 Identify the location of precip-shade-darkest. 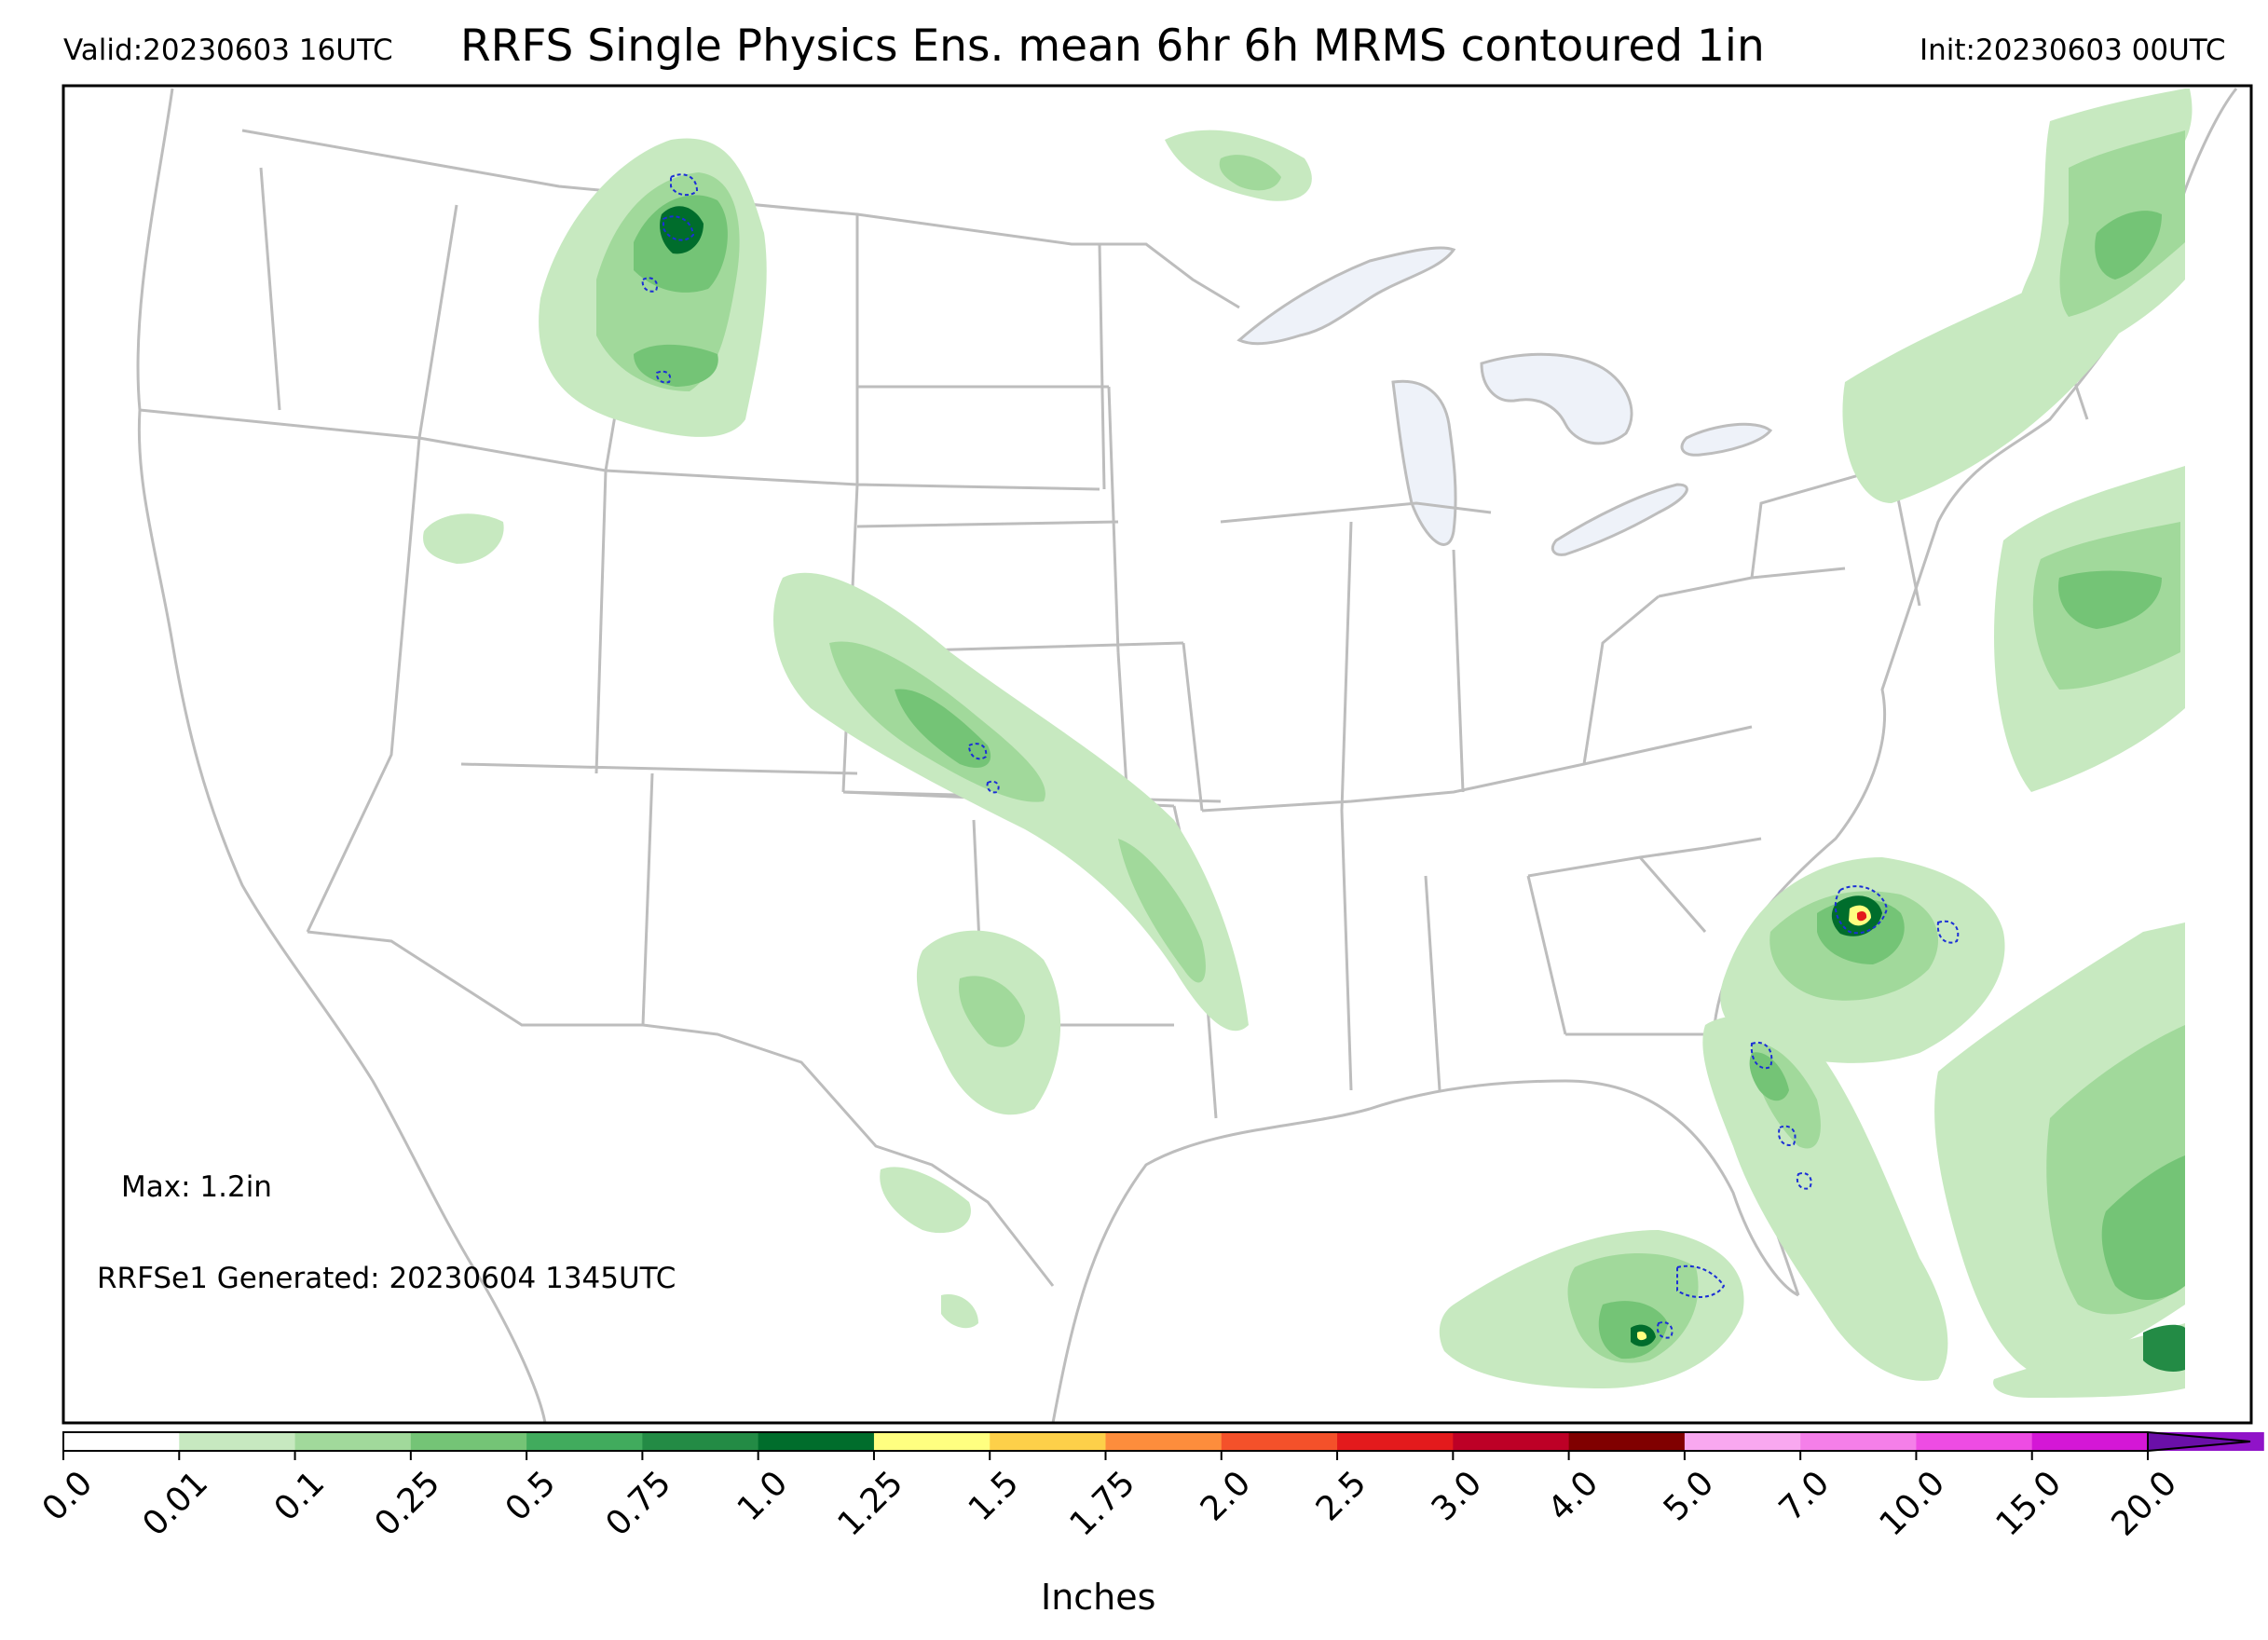
(682, 230).